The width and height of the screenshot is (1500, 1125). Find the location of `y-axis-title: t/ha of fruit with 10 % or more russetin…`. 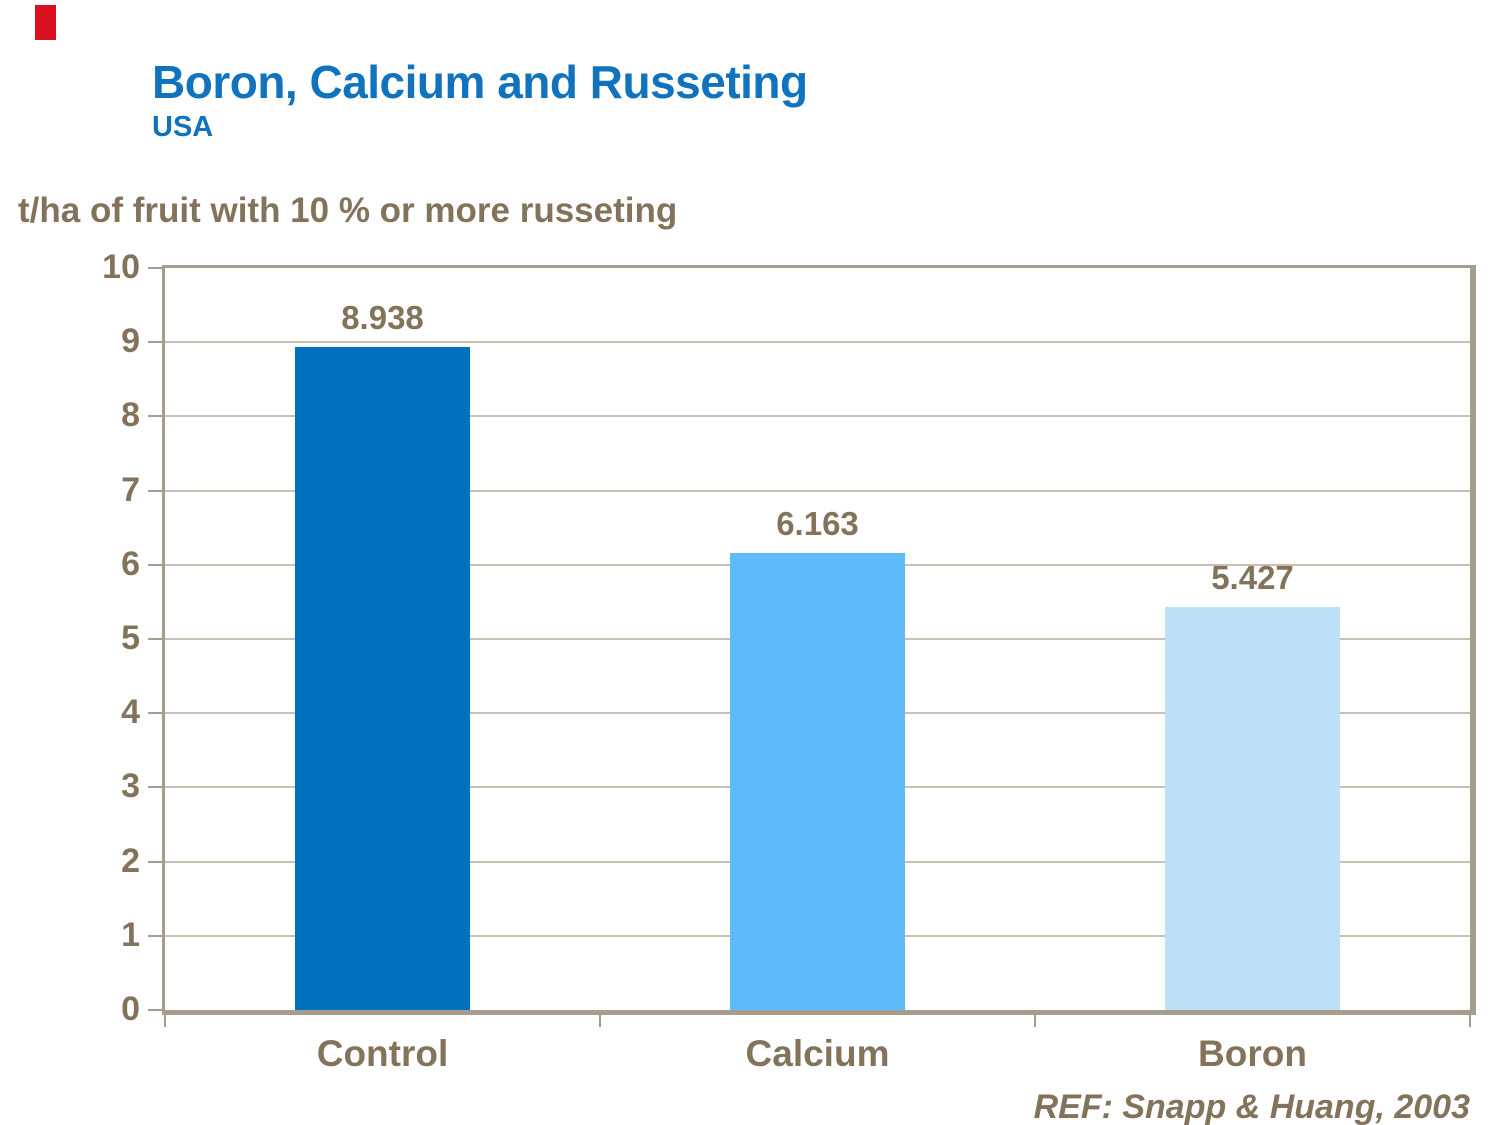

y-axis-title: t/ha of fruit with 10 % or more russetin… is located at coordinates (348, 210).